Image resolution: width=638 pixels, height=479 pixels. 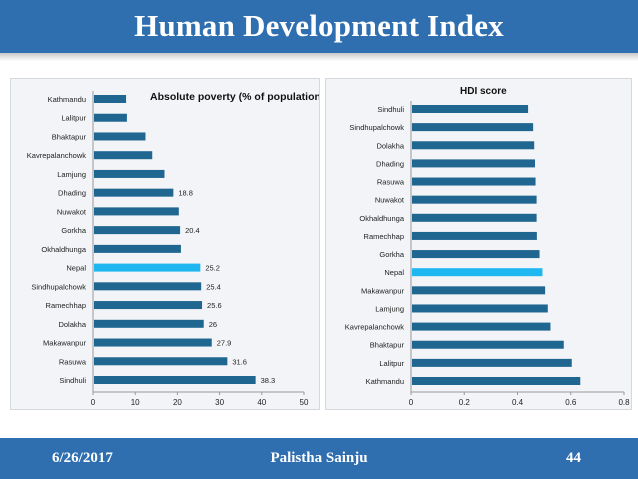 What do you see at coordinates (219, 402) in the screenshot?
I see `x-tick-label: 30` at bounding box center [219, 402].